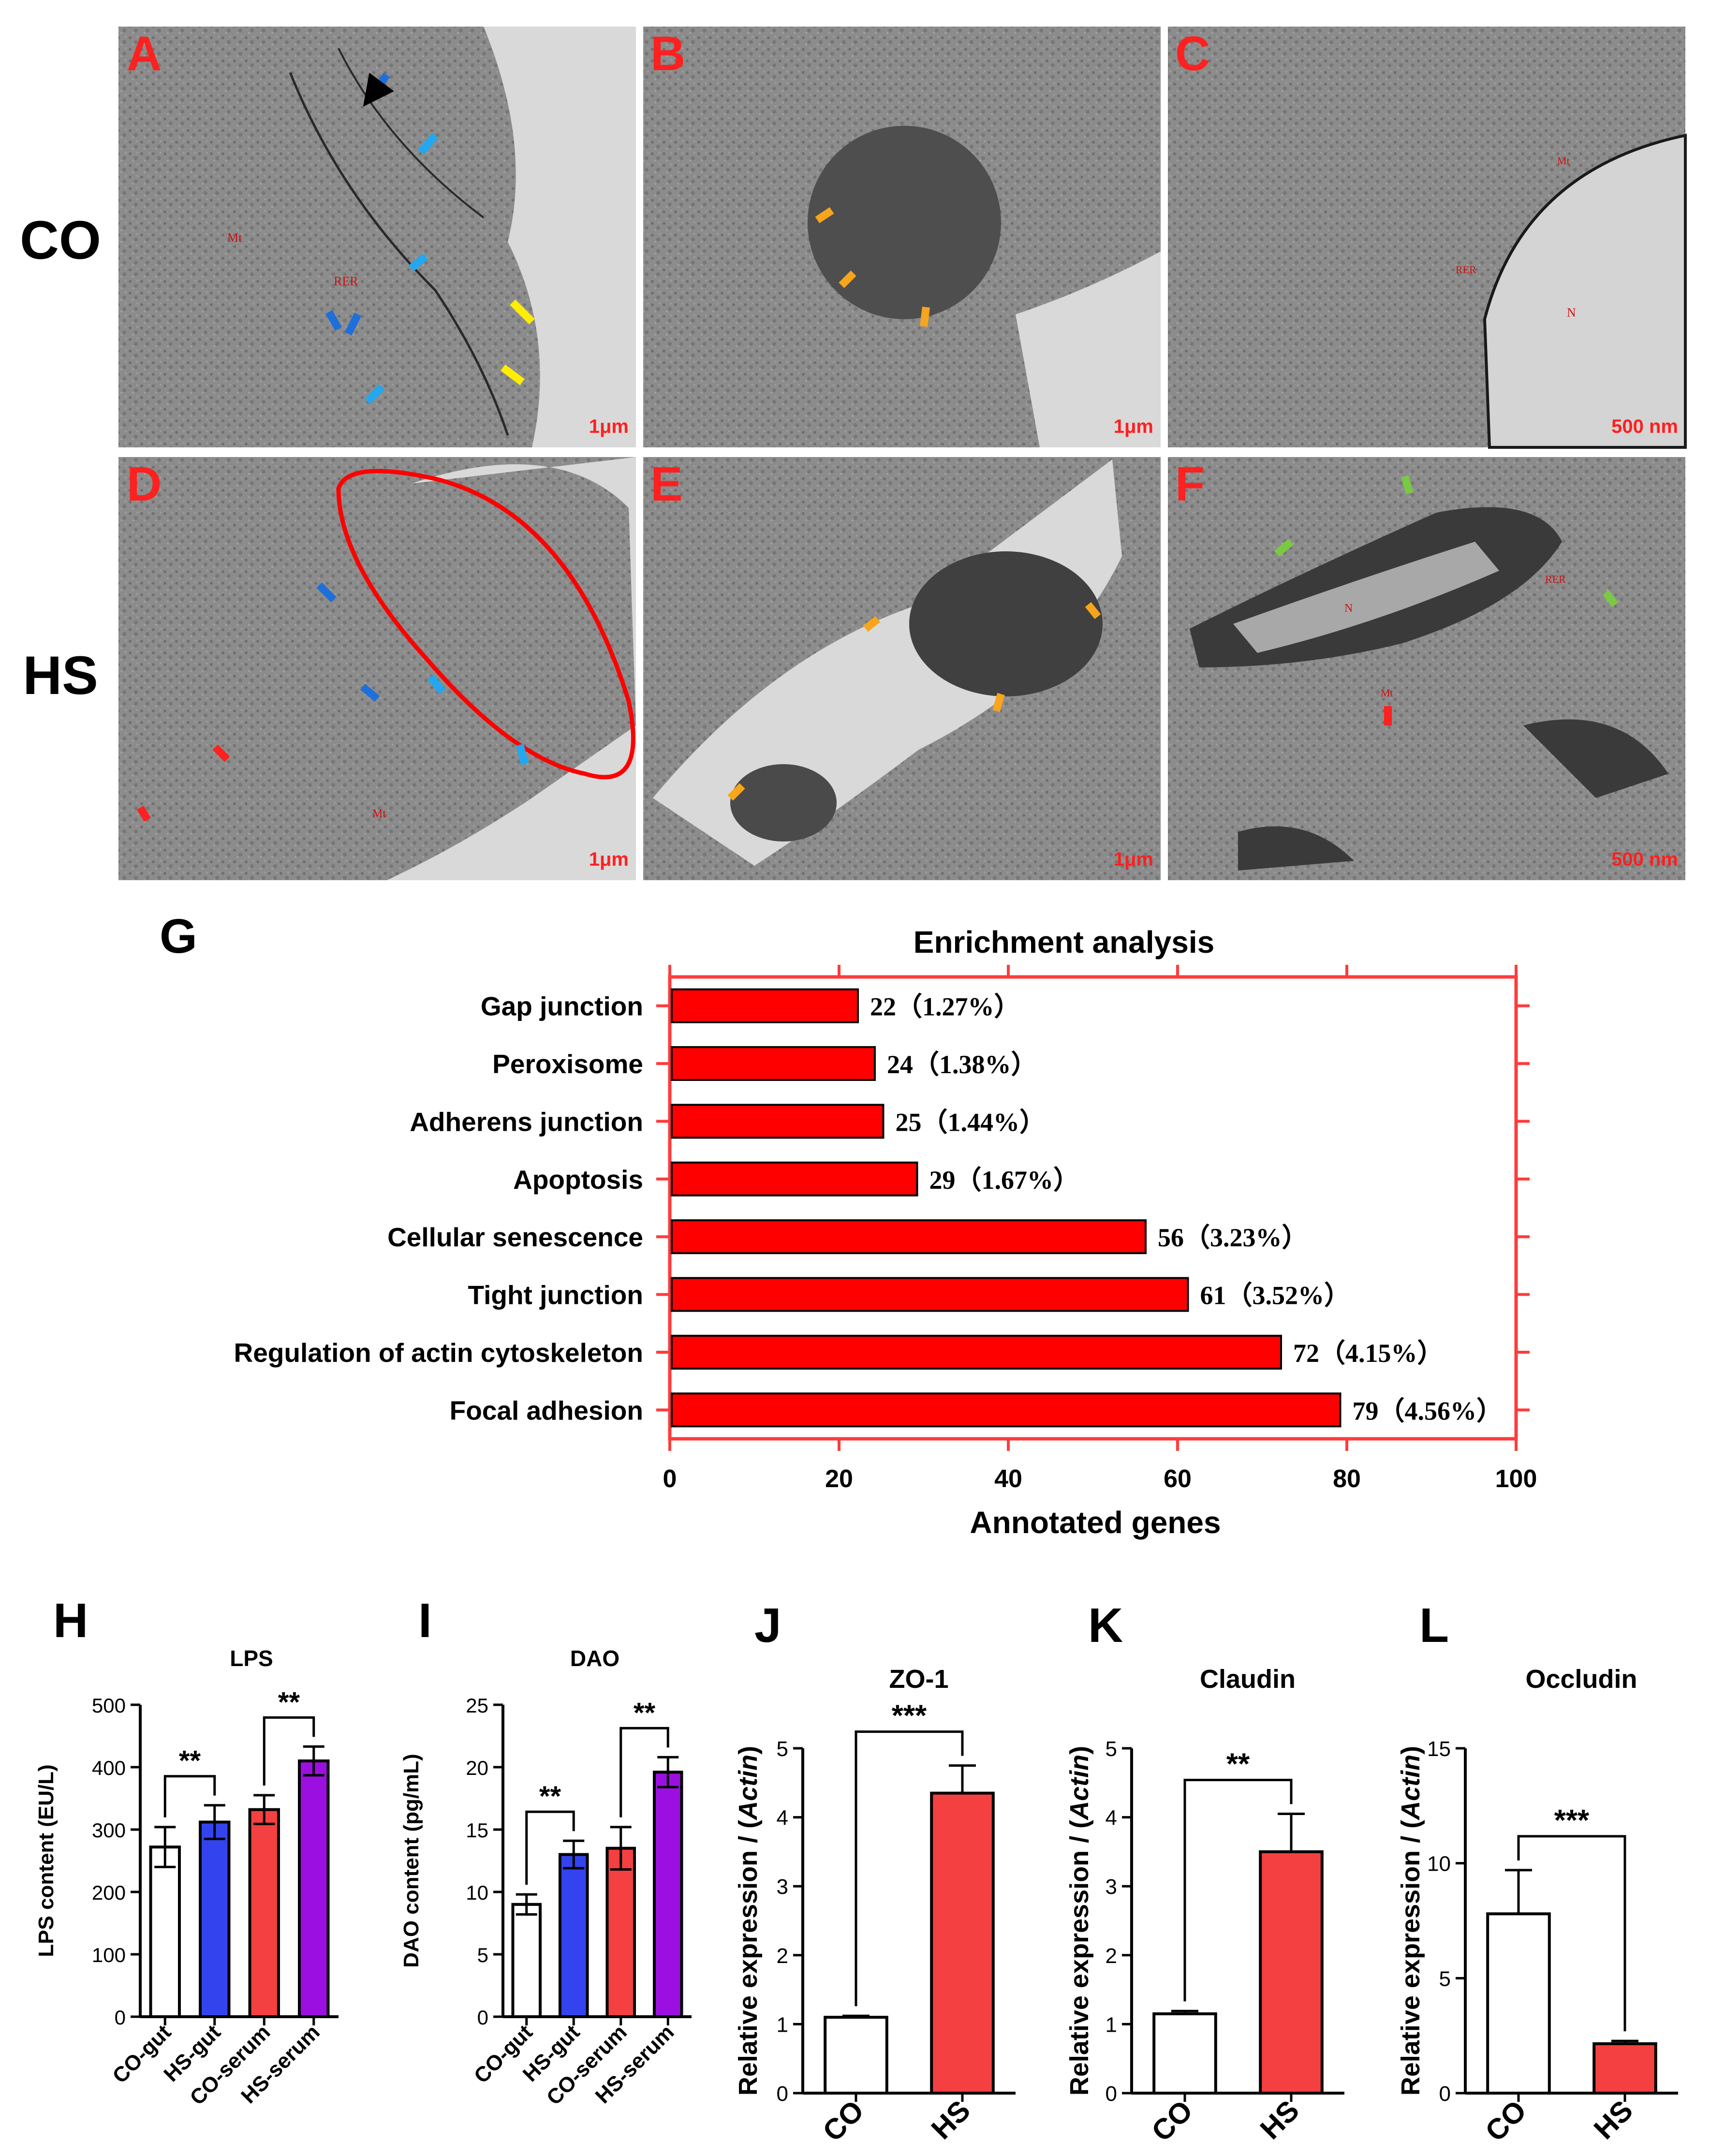  Describe the element at coordinates (178, 936) in the screenshot. I see `panel-letter-g: G` at that location.